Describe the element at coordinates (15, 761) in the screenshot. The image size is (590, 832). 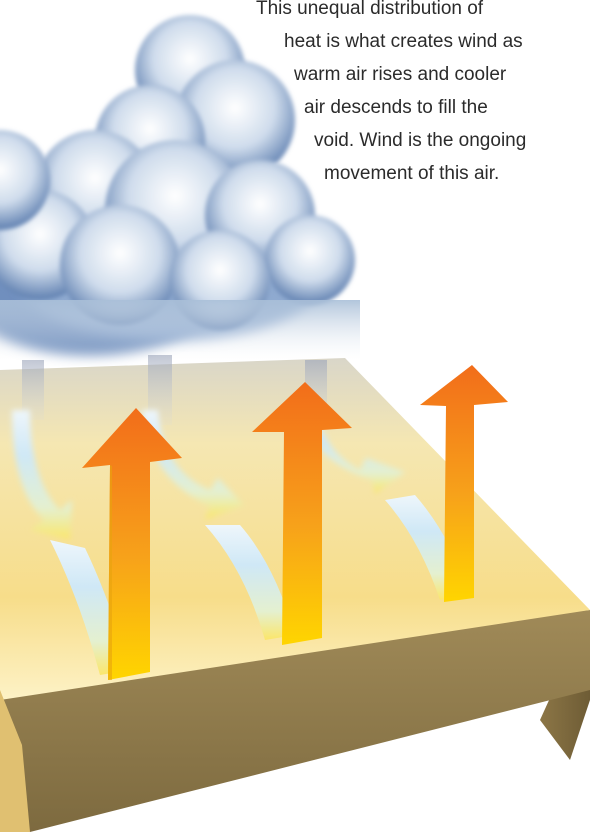
I see `ground-left-edge` at that location.